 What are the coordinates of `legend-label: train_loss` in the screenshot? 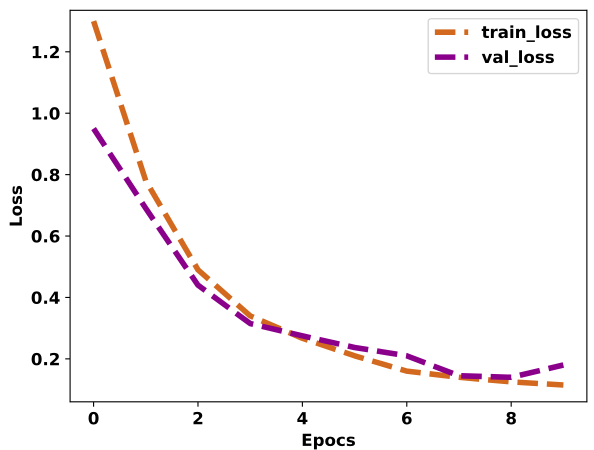 It's located at (527, 33).